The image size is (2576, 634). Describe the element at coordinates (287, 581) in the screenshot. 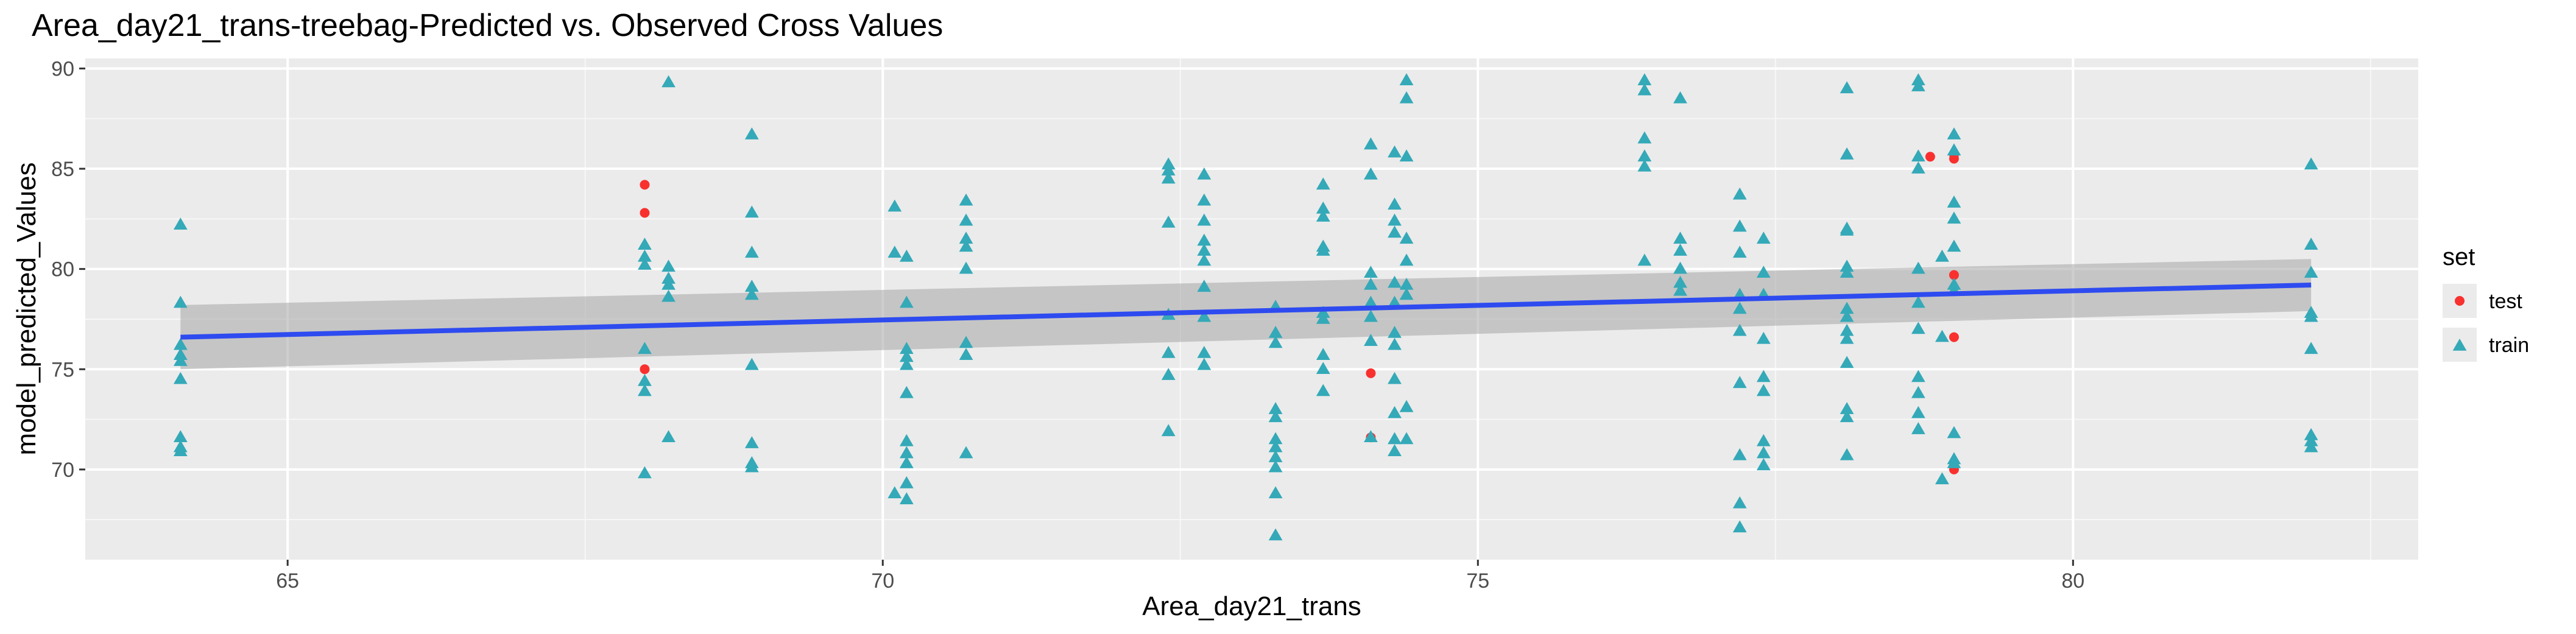

I see `x-tick-label: 65` at that location.